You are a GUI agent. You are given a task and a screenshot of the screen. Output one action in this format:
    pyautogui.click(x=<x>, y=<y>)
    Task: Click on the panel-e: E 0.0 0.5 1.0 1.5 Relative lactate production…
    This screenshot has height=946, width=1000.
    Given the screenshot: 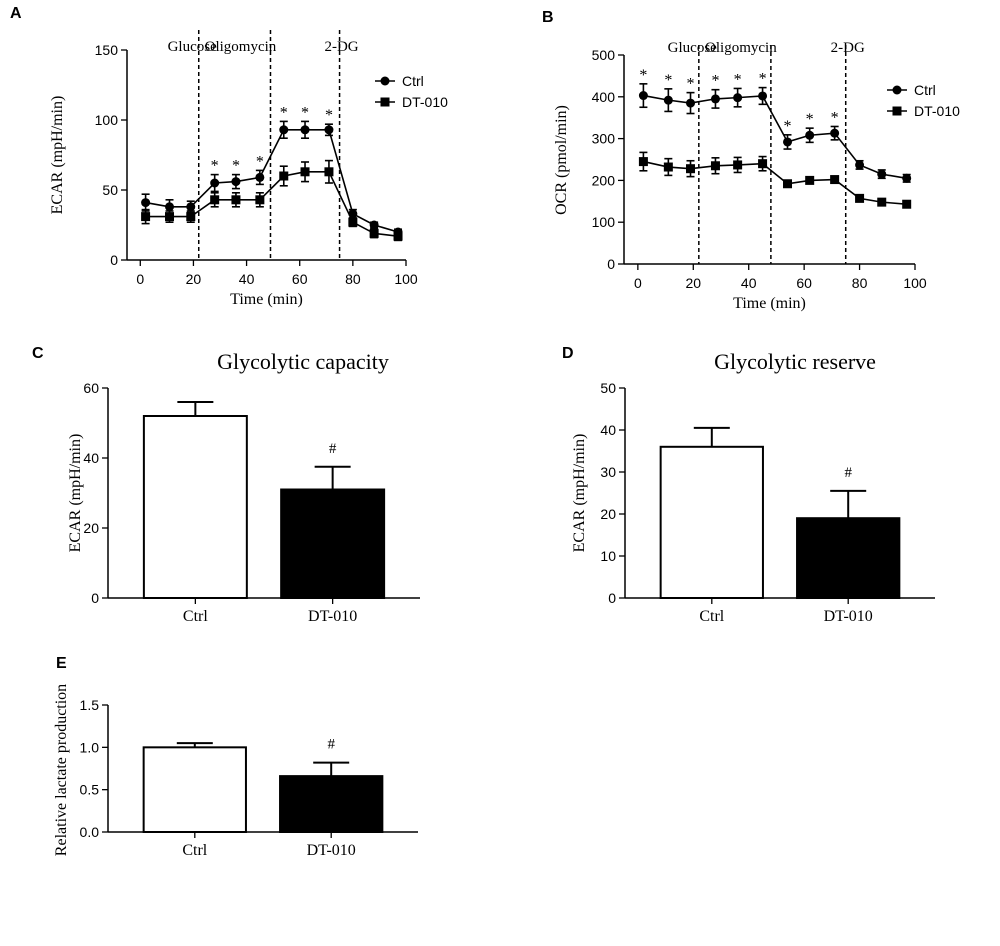 What is the action you would take?
    pyautogui.click(x=235, y=757)
    